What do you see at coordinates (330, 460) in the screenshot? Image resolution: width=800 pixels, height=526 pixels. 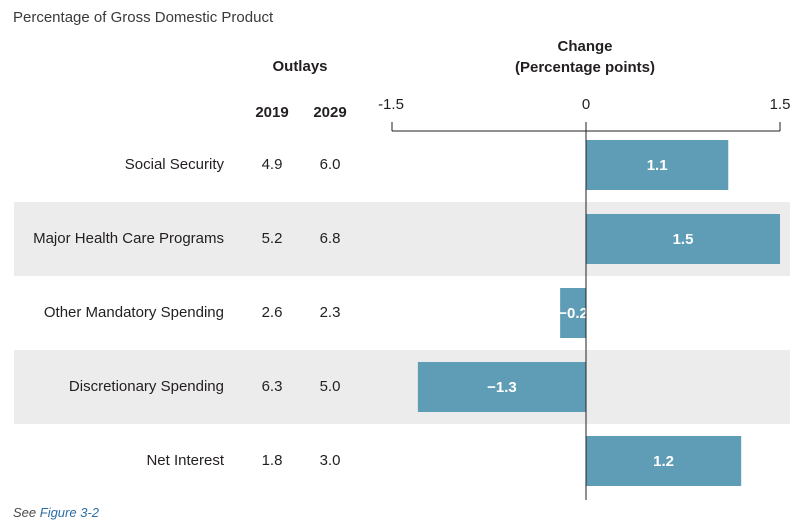 I see `outlay-2029-value: 3.0` at bounding box center [330, 460].